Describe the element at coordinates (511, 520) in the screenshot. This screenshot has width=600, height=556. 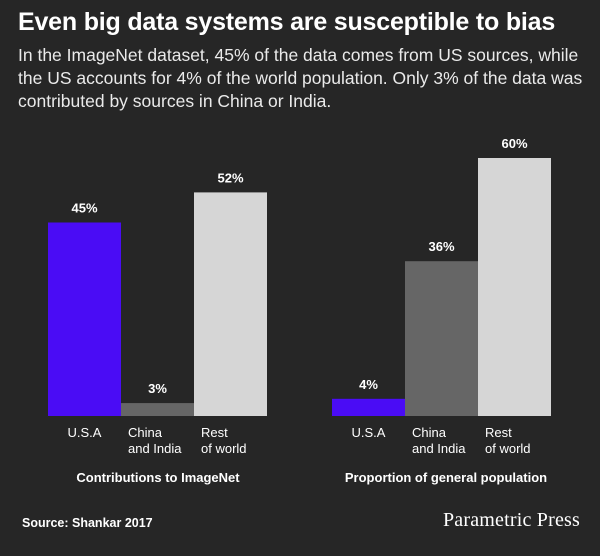
I see `brand-logo: Parametric Press` at that location.